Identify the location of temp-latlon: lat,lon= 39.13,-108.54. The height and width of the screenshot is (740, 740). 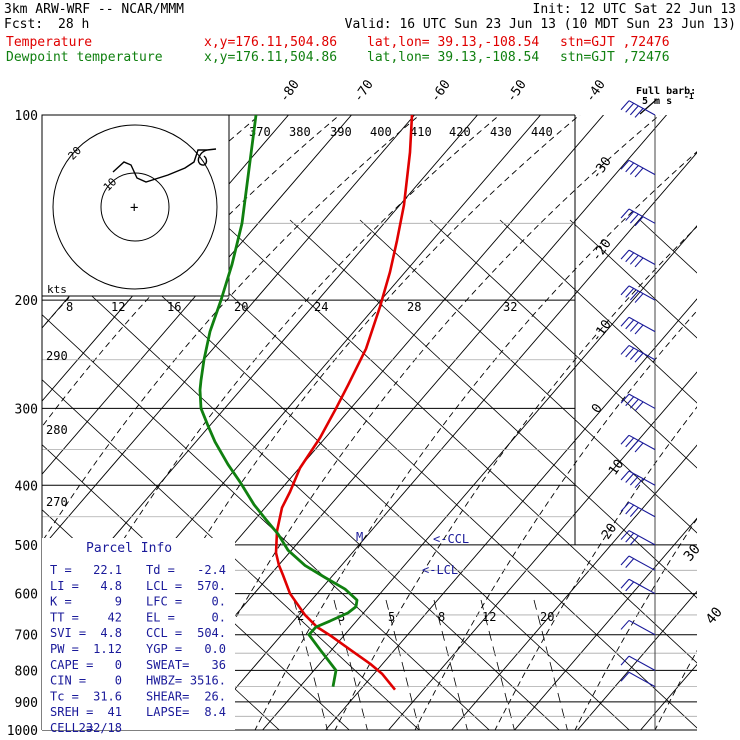
(453, 42).